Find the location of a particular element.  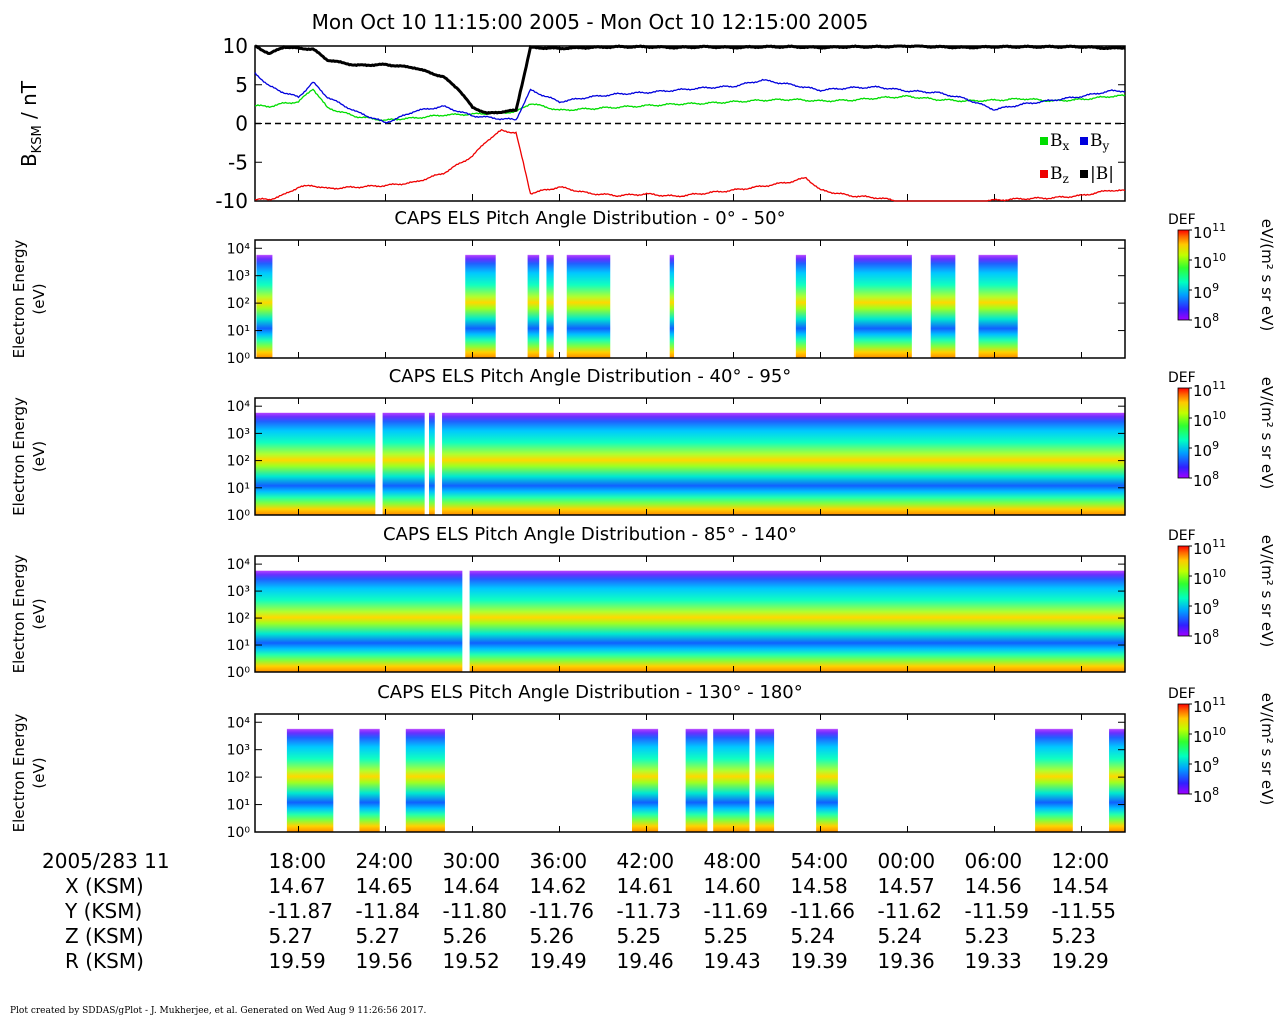

ephemeris-value: -11.87 is located at coordinates (301, 911).